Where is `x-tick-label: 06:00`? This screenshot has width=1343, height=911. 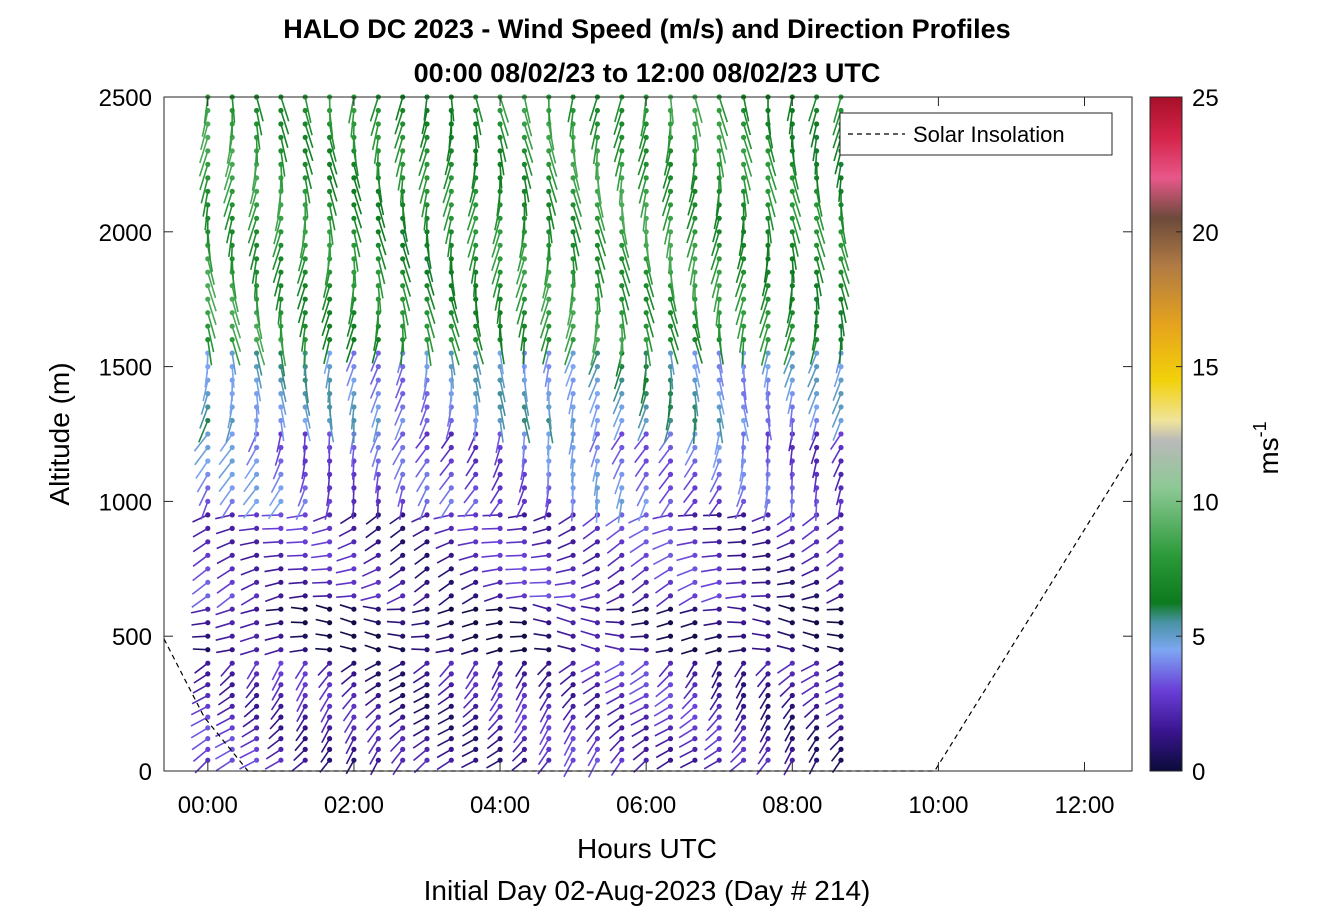 x-tick-label: 06:00 is located at coordinates (646, 805).